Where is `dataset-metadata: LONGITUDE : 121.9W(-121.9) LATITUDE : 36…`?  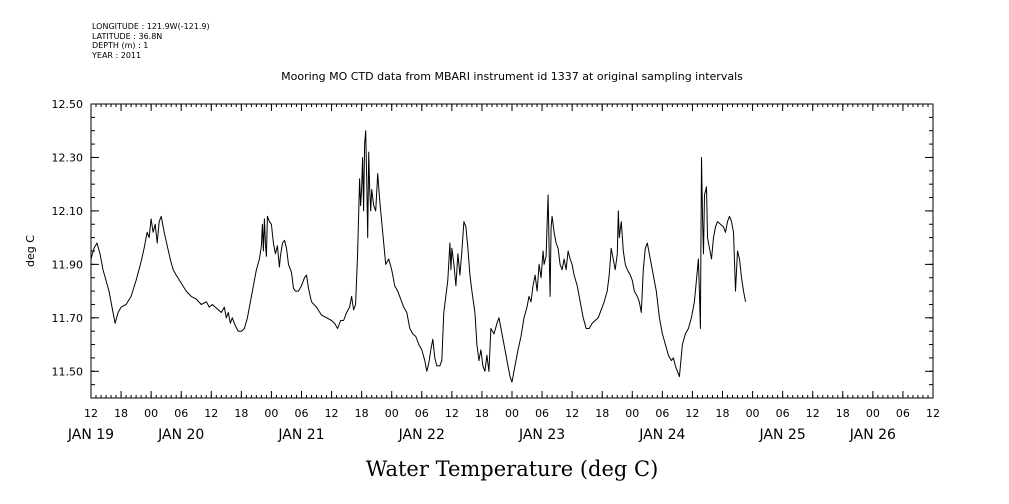
dataset-metadata: LONGITUDE : 121.9W(-121.9) LATITUDE : 36… is located at coordinates (151, 41).